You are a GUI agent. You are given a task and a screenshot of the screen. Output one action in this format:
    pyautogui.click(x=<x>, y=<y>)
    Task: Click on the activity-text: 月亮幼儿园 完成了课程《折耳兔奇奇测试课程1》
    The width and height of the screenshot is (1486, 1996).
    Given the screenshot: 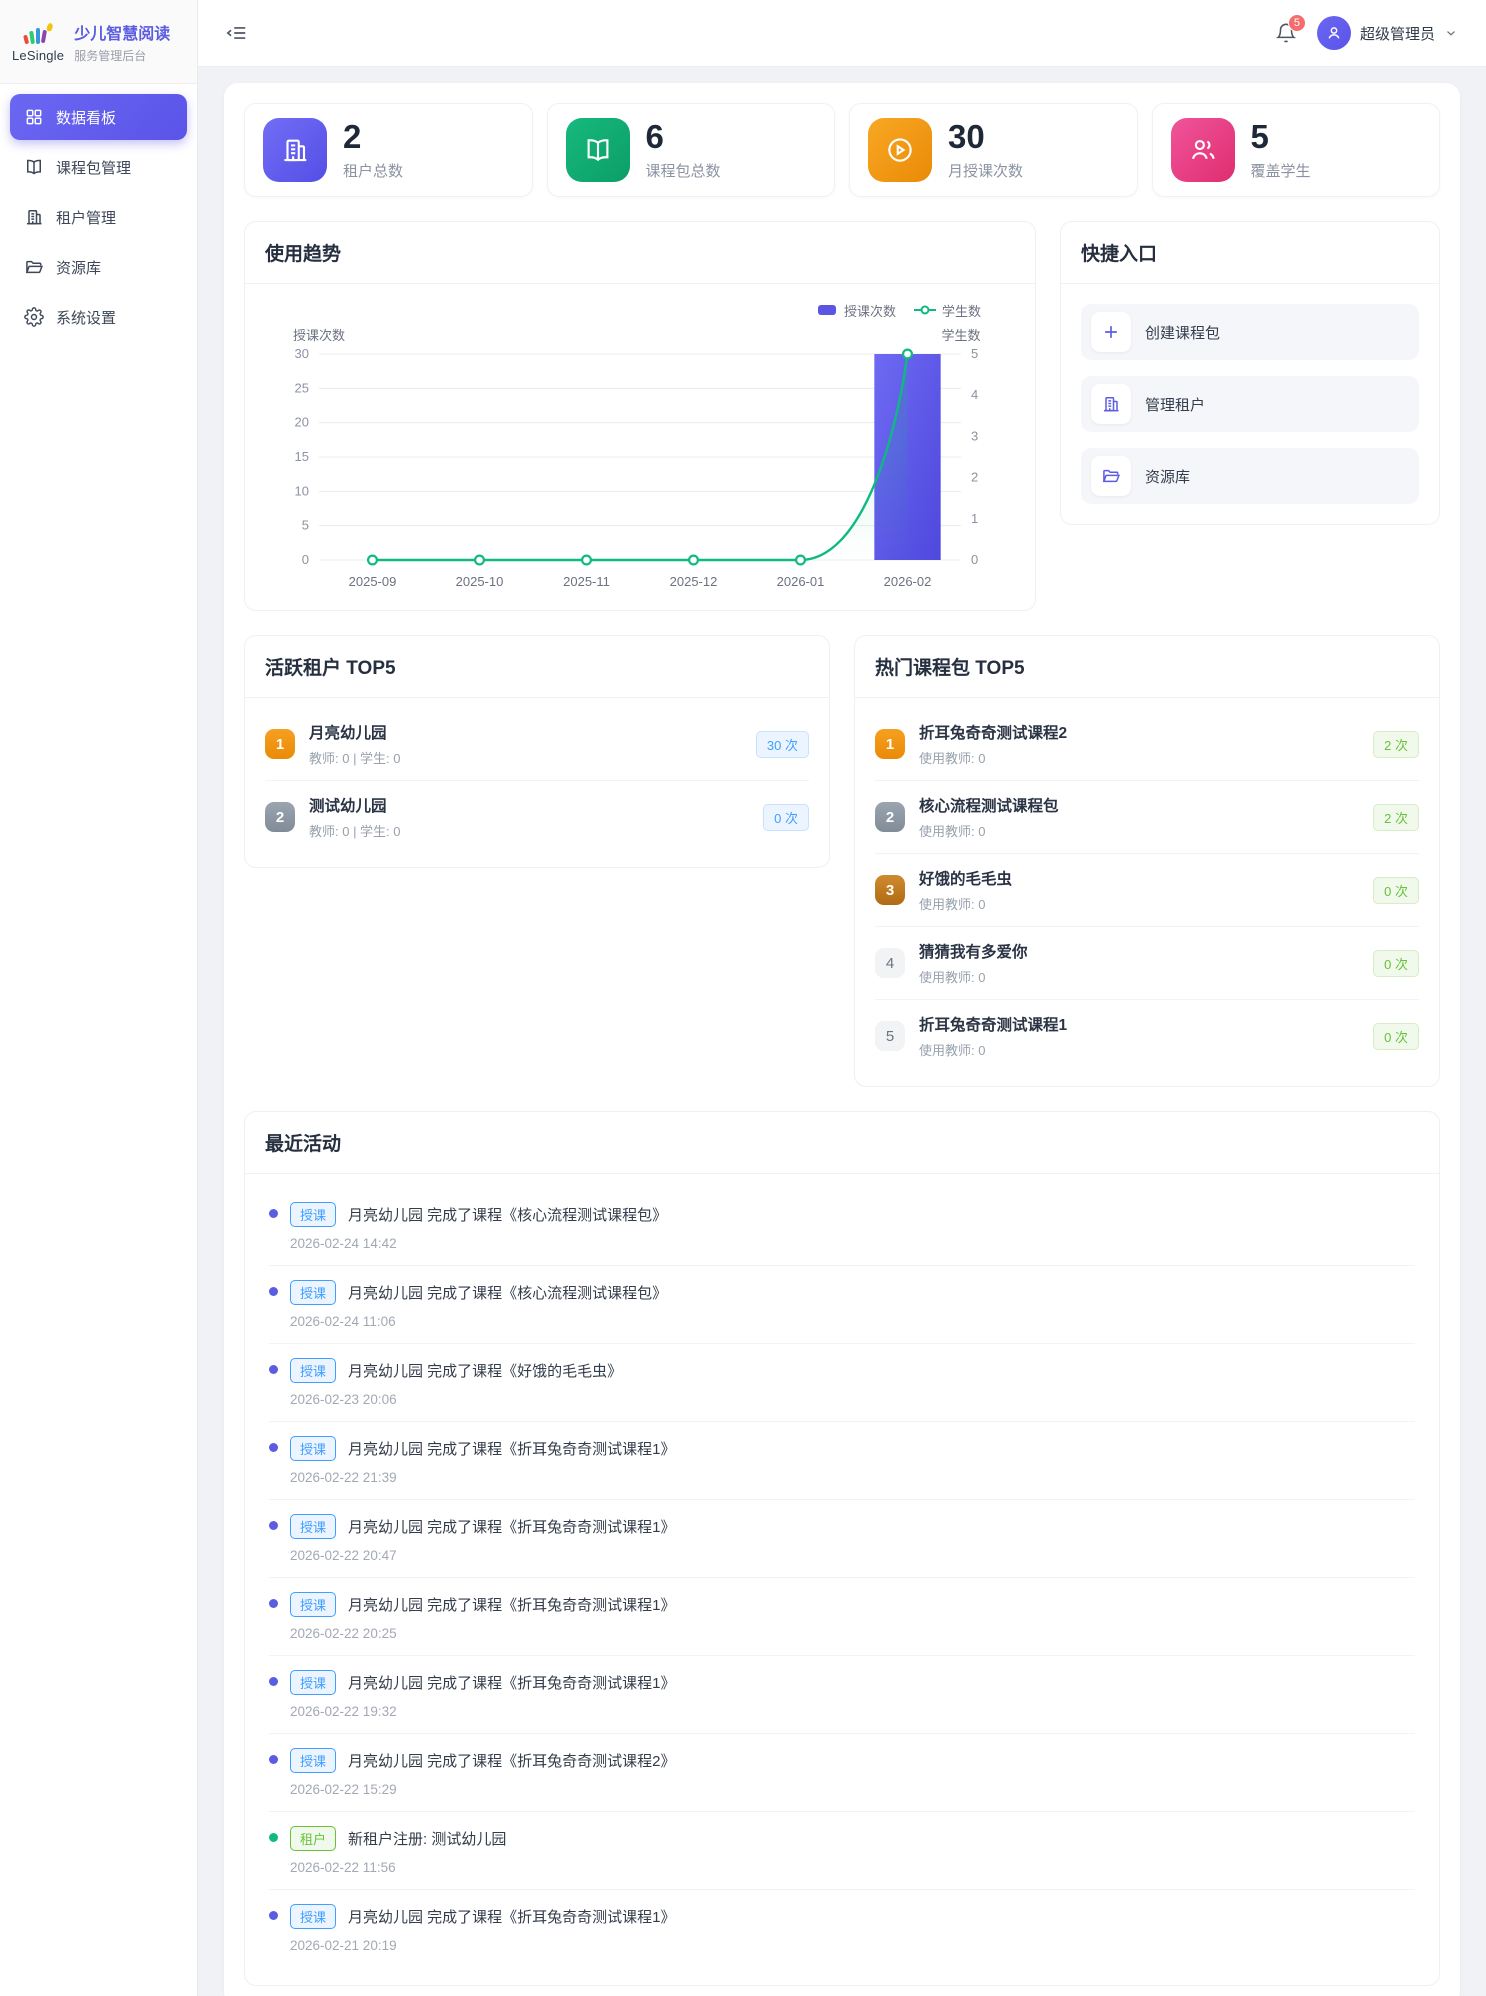 What is the action you would take?
    pyautogui.click(x=512, y=1605)
    